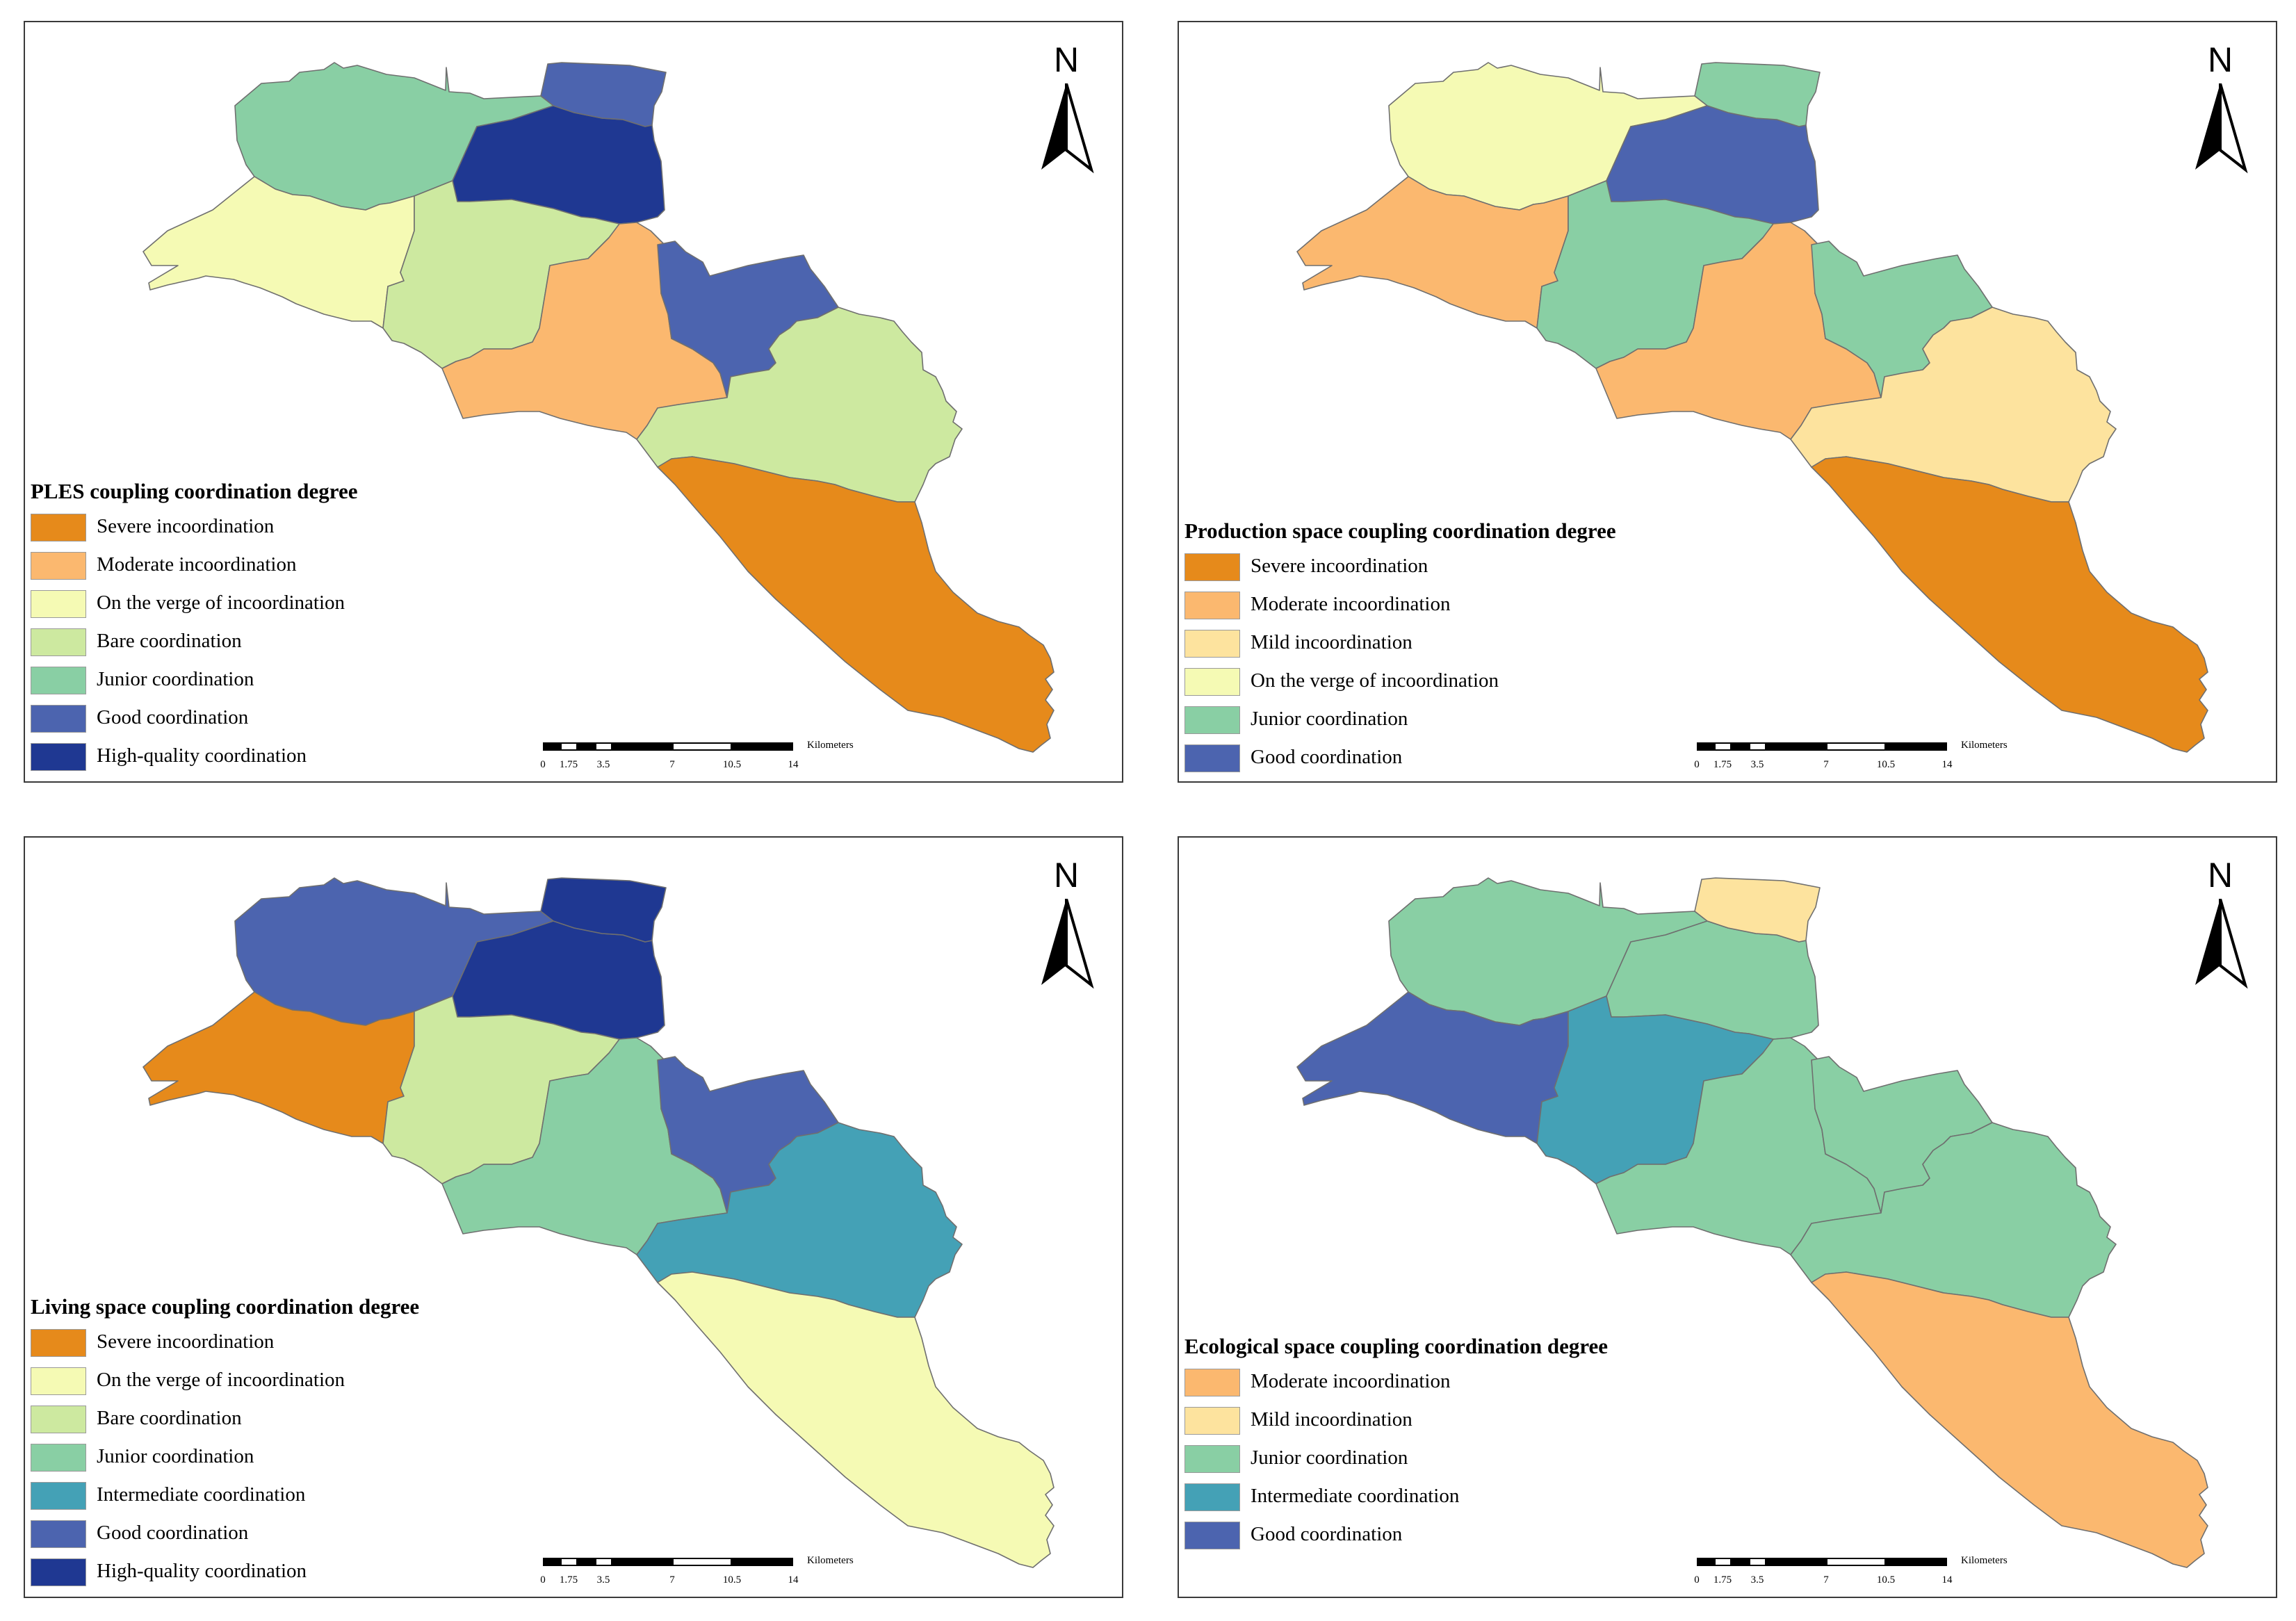  What do you see at coordinates (202, 755) in the screenshot?
I see `legend-label: High-quality coordination` at bounding box center [202, 755].